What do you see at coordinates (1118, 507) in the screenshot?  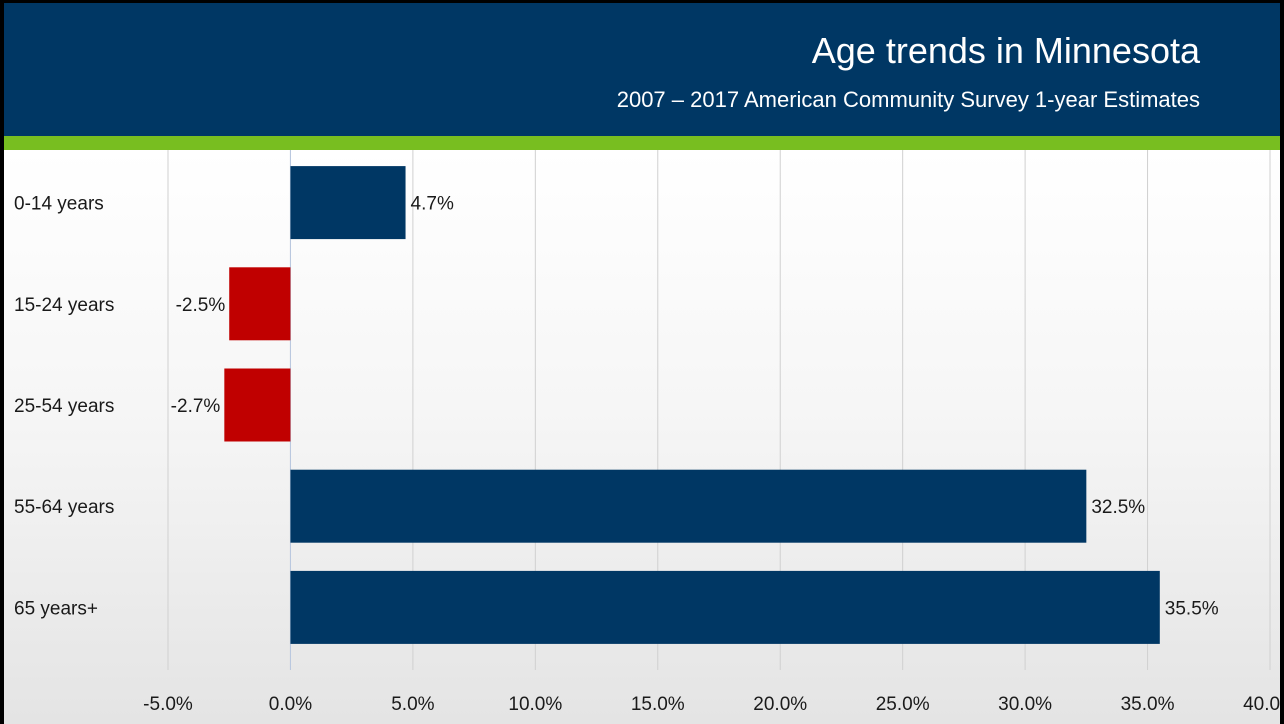 I see `data-label: 32.5%` at bounding box center [1118, 507].